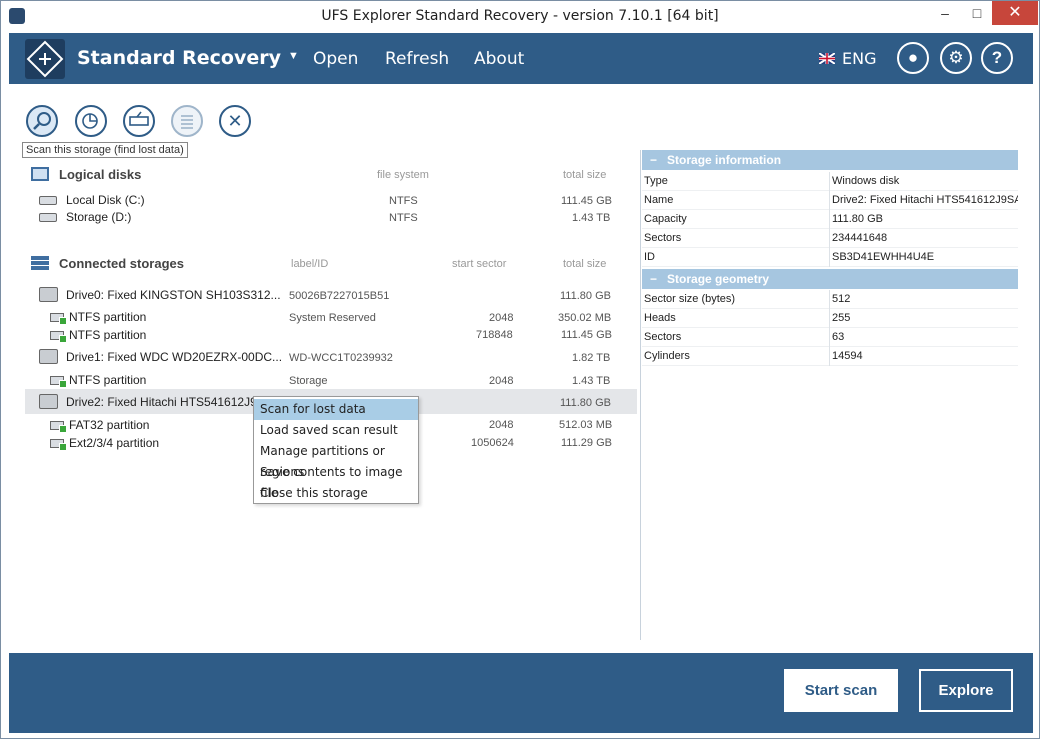  What do you see at coordinates (830, 356) in the screenshot?
I see `info-row: Cylinders 14594` at bounding box center [830, 356].